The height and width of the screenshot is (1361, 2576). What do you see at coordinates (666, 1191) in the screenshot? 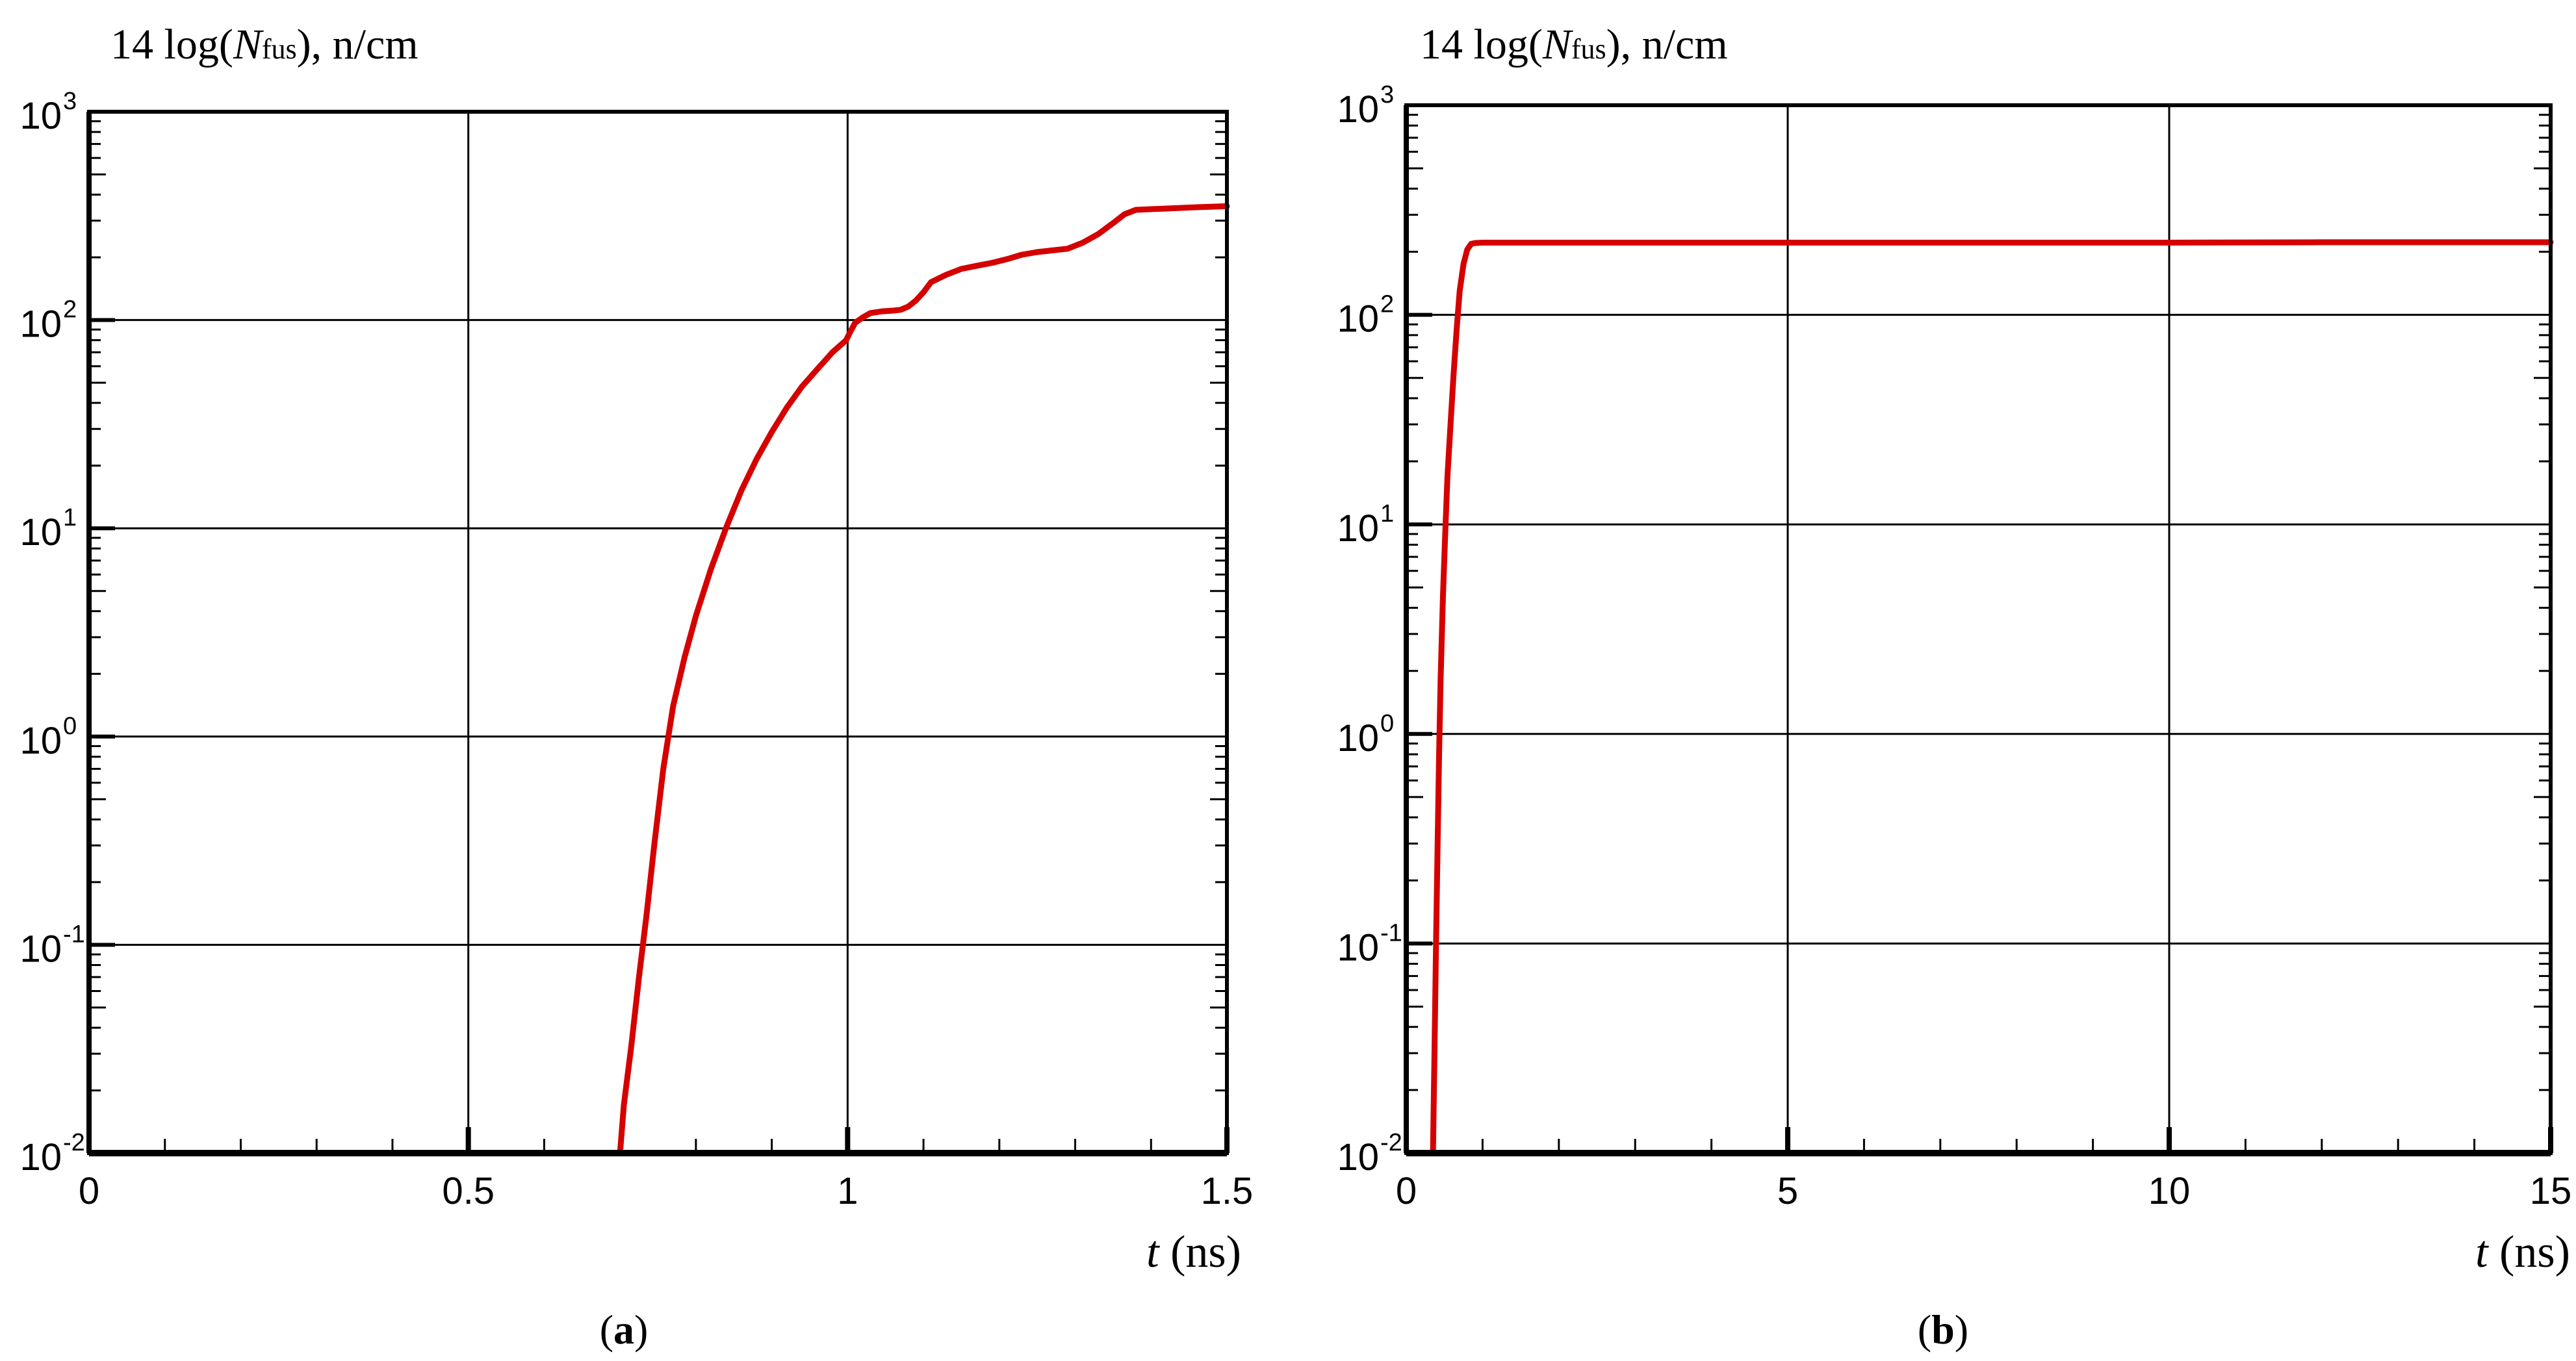
I see `x-tick-labels: 0 0.5 1 1.5` at bounding box center [666, 1191].